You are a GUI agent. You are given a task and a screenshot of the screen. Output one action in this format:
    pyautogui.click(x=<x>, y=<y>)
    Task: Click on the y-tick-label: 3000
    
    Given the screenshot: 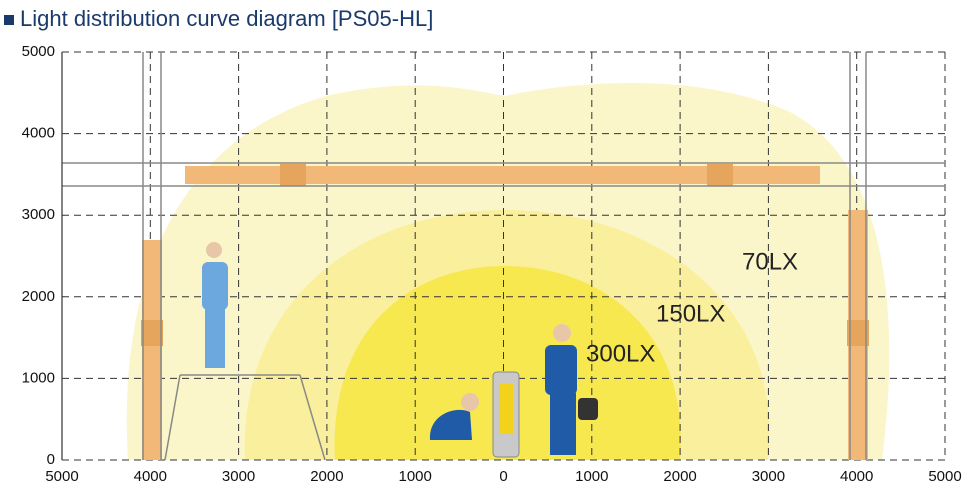 What is the action you would take?
    pyautogui.click(x=38, y=214)
    